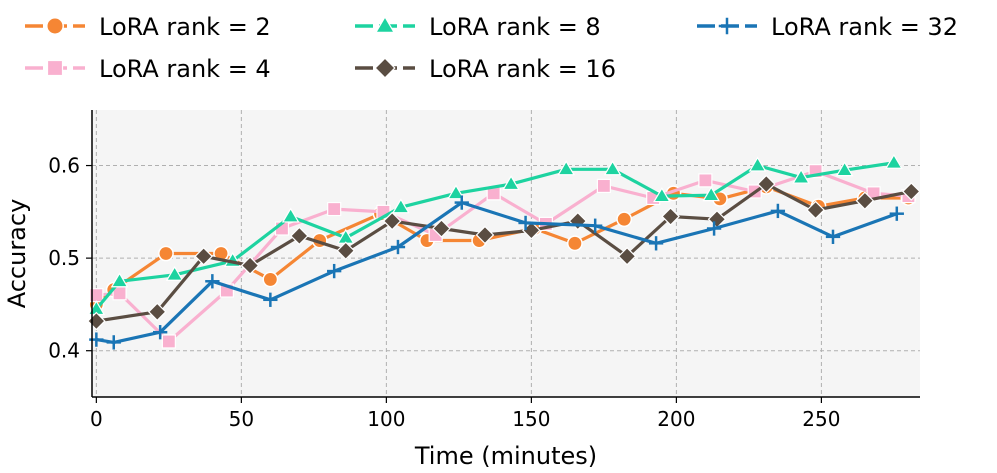 This screenshot has width=997, height=473. Describe the element at coordinates (505, 456) in the screenshot. I see `x-axis-title: Time (minutes)` at that location.